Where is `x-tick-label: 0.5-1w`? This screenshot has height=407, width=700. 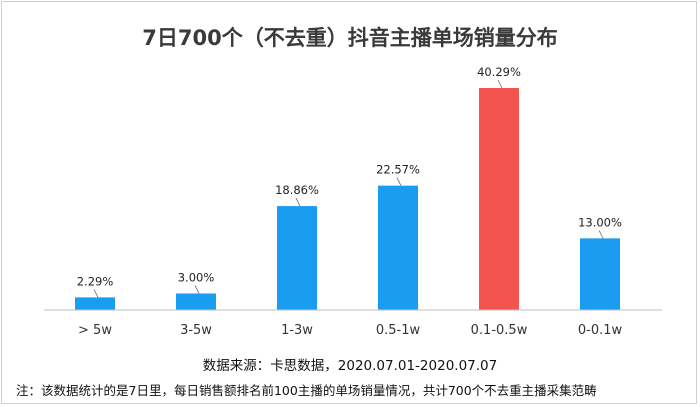 x-tick-label: 0.5-1w is located at coordinates (398, 330).